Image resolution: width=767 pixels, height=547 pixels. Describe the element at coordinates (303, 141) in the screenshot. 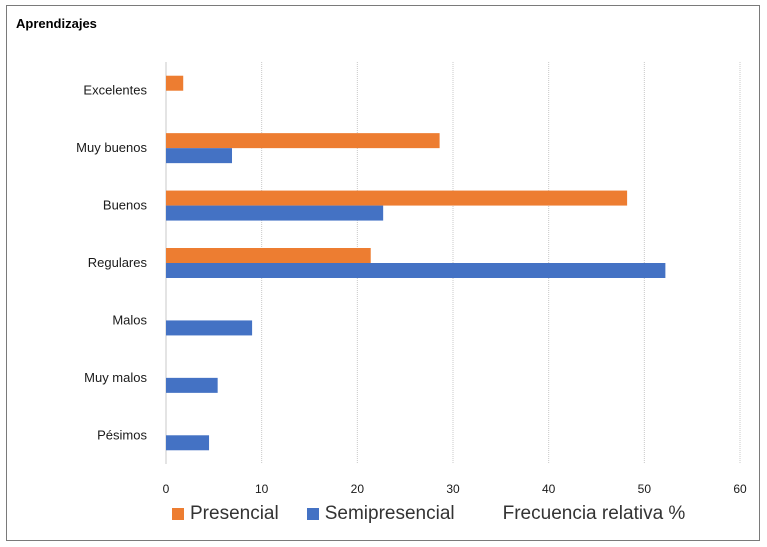

I see `bar-presencial-muy-buenos` at that location.